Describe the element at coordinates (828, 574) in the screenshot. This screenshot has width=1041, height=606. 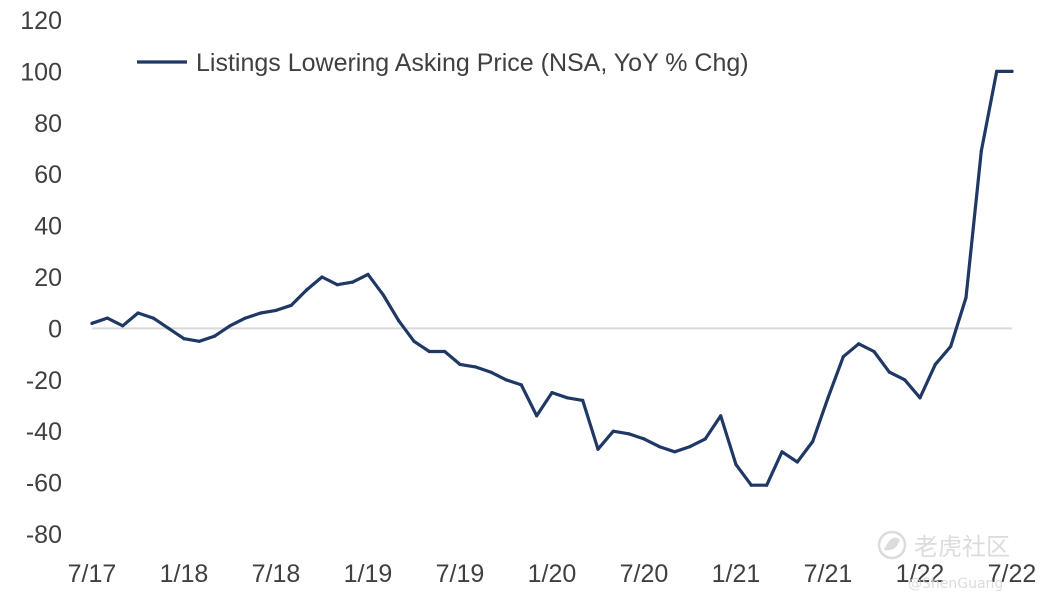
I see `x-tick-label: 7/21` at that location.